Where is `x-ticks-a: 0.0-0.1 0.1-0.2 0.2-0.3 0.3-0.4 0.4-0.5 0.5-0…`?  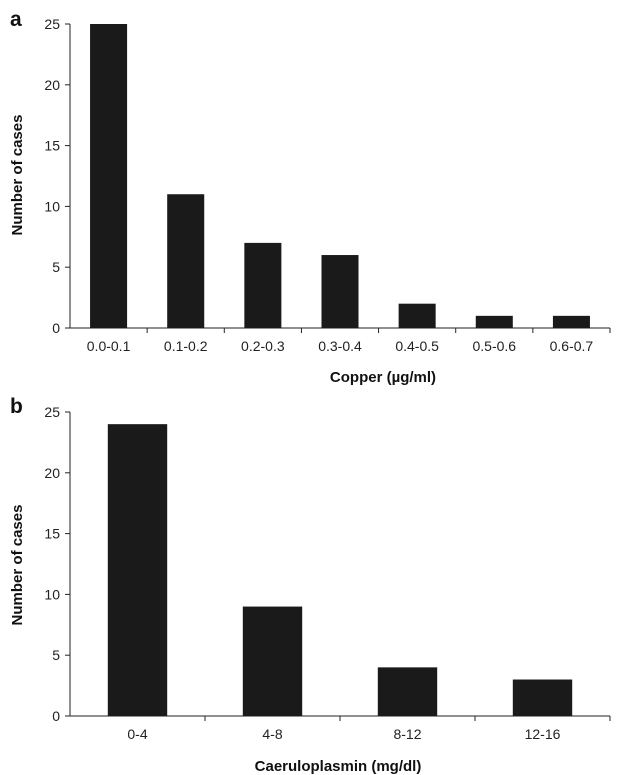
x-ticks-a: 0.0-0.1 0.1-0.2 0.2-0.3 0.3-0.4 0.4-0.5 0.5-0… is located at coordinates (349, 341).